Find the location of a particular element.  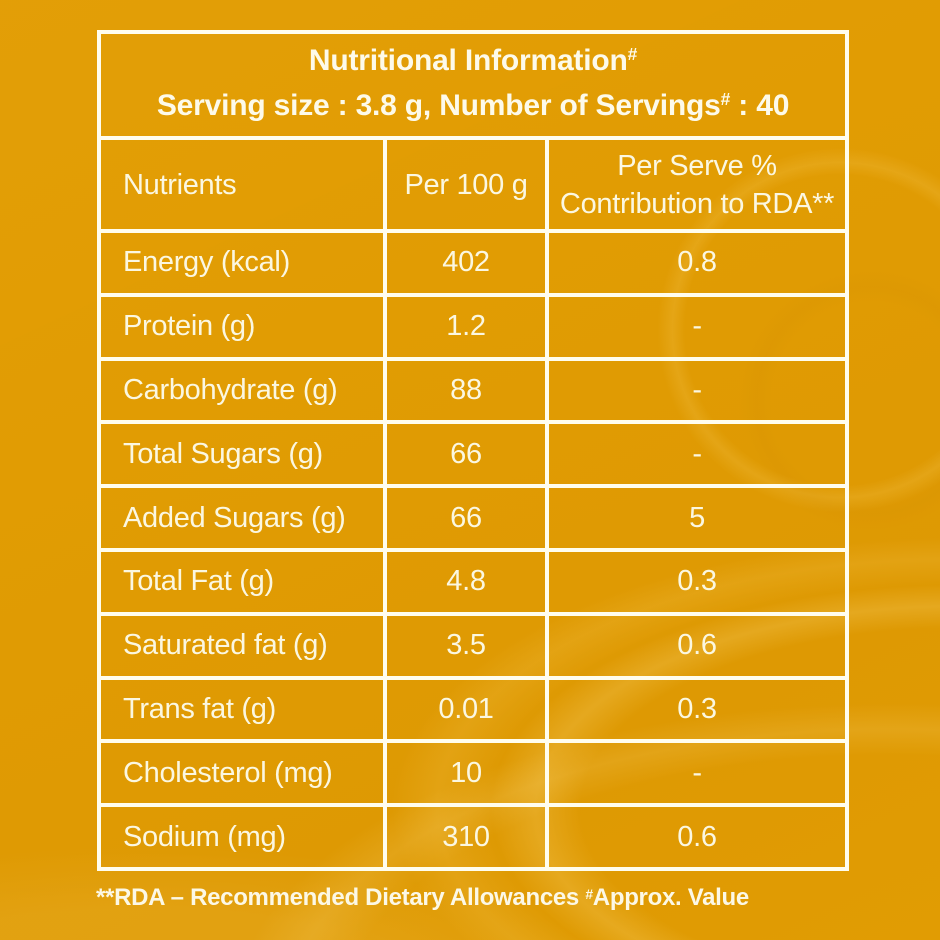

per-100g-value: 3.5 is located at coordinates (466, 645).